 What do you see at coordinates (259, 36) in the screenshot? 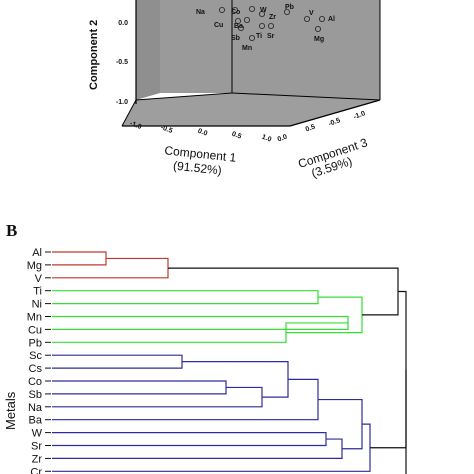
I see `point-label: Ti` at bounding box center [259, 36].